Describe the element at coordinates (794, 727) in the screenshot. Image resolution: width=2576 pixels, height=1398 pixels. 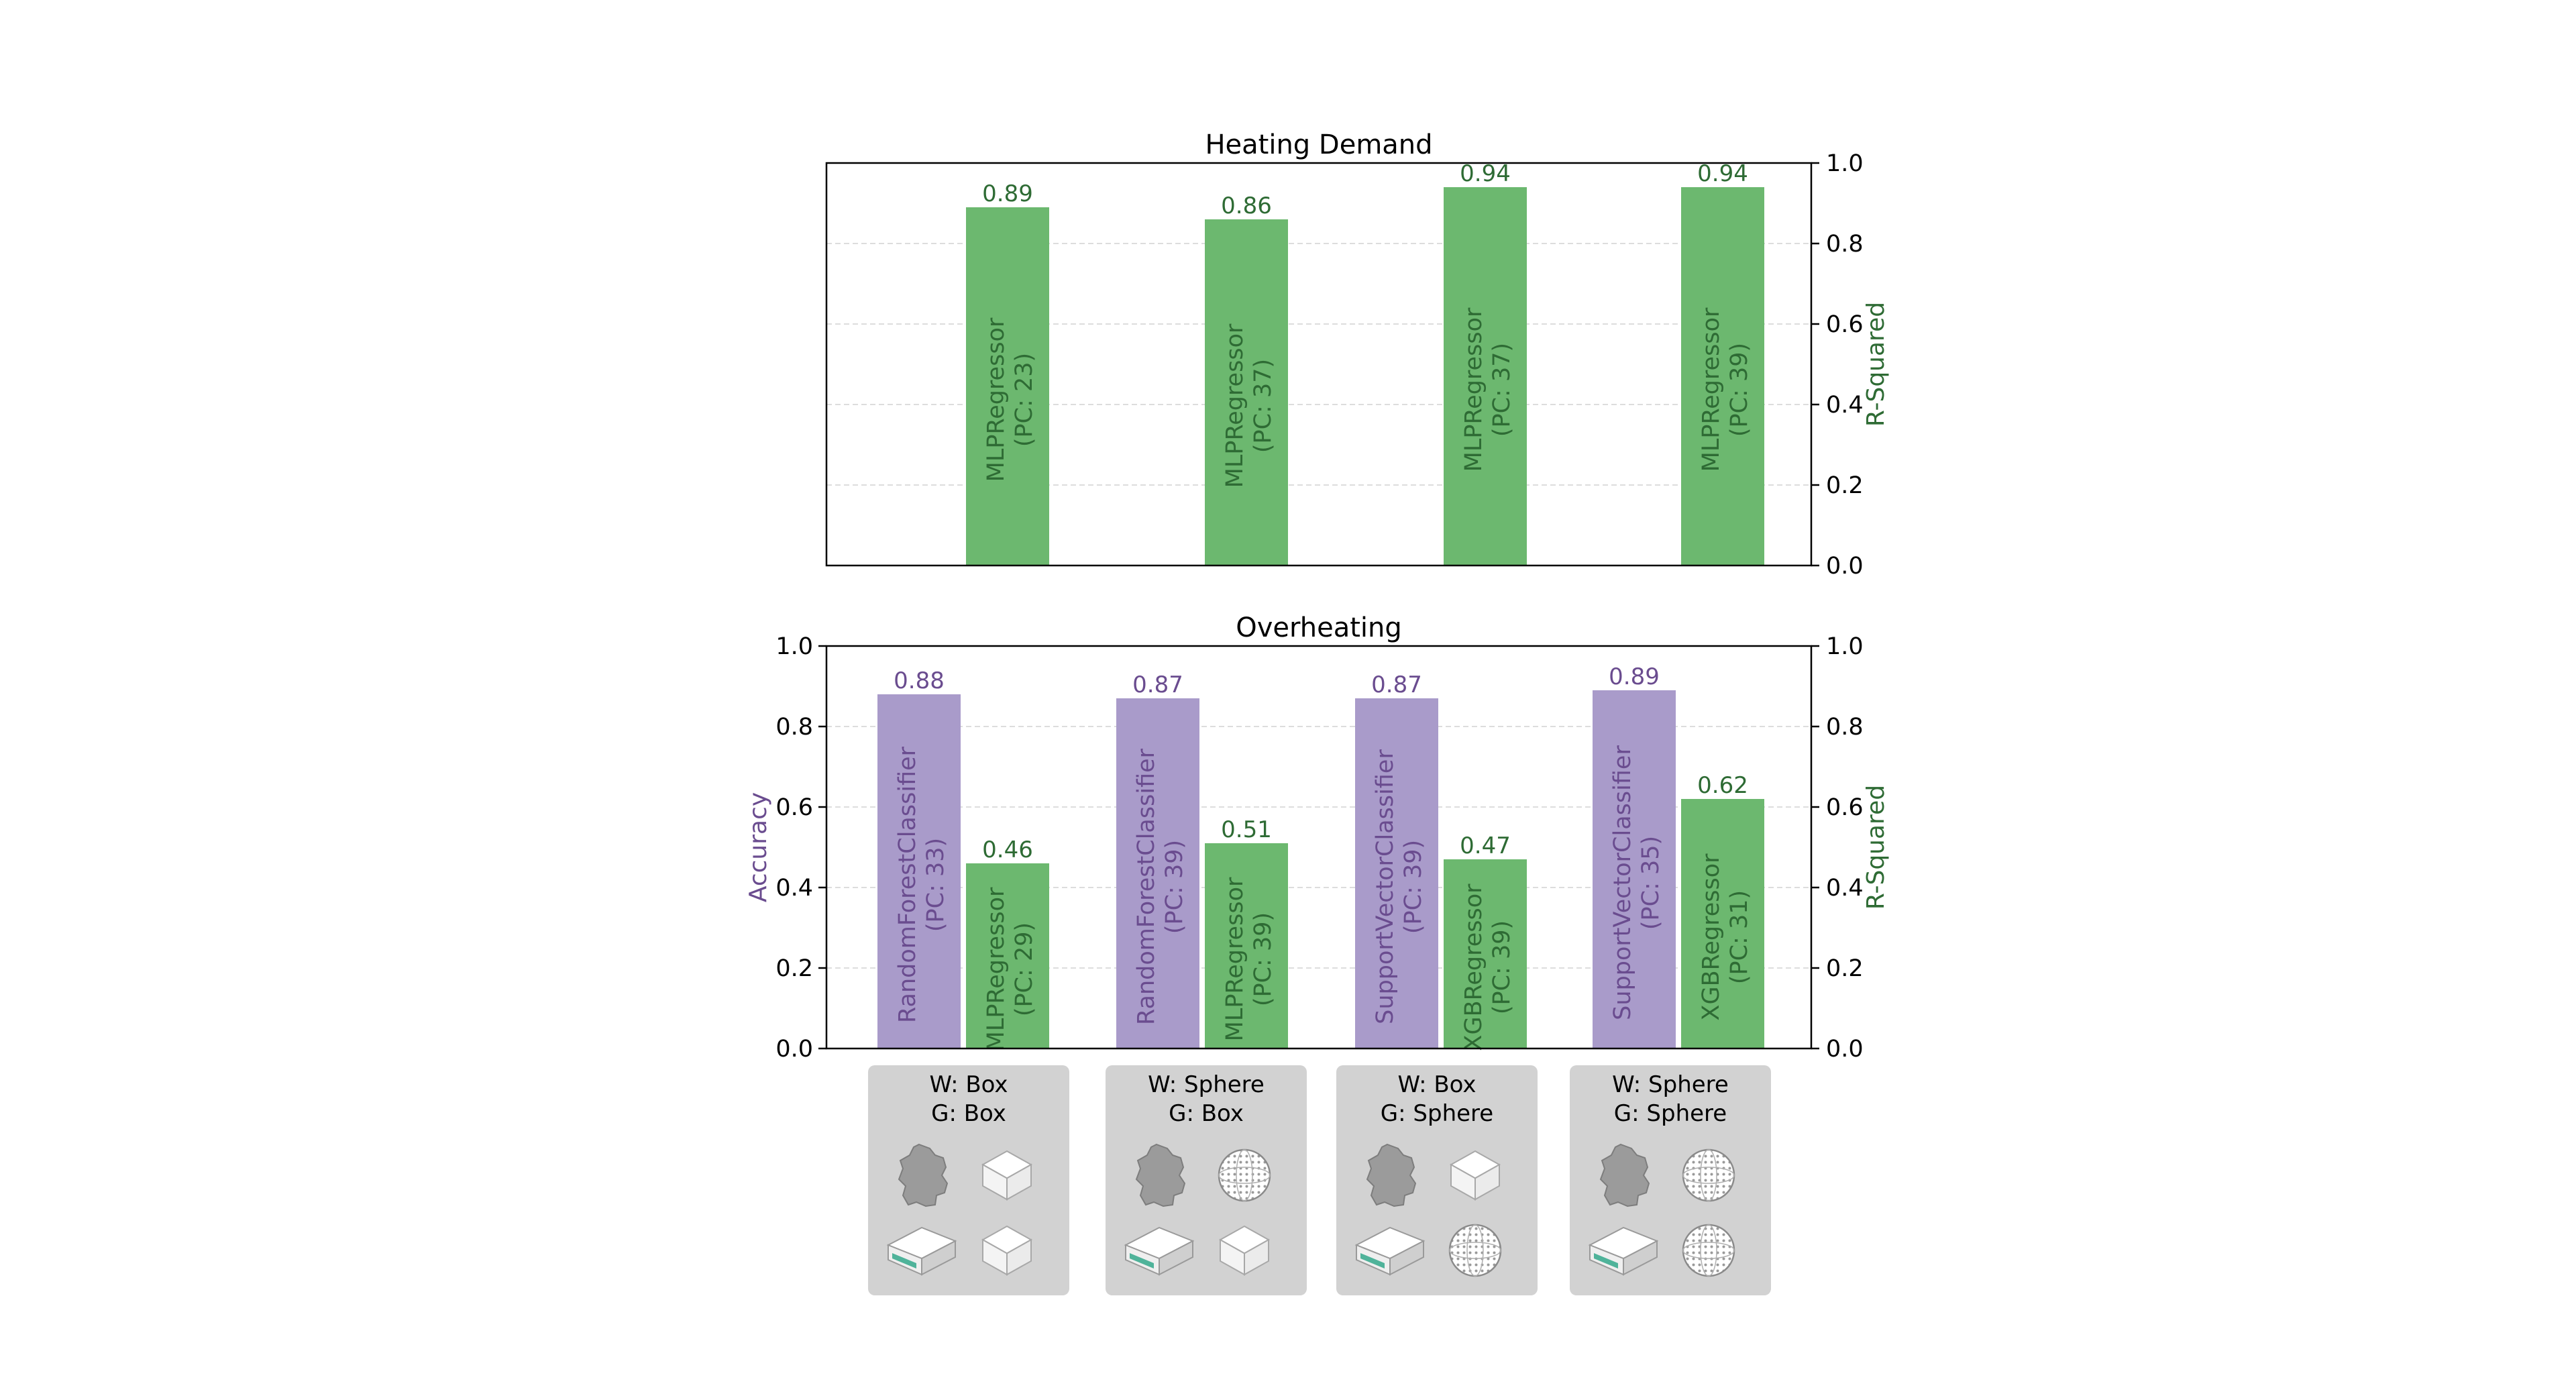
I see `left-tick-label: 0.8` at that location.